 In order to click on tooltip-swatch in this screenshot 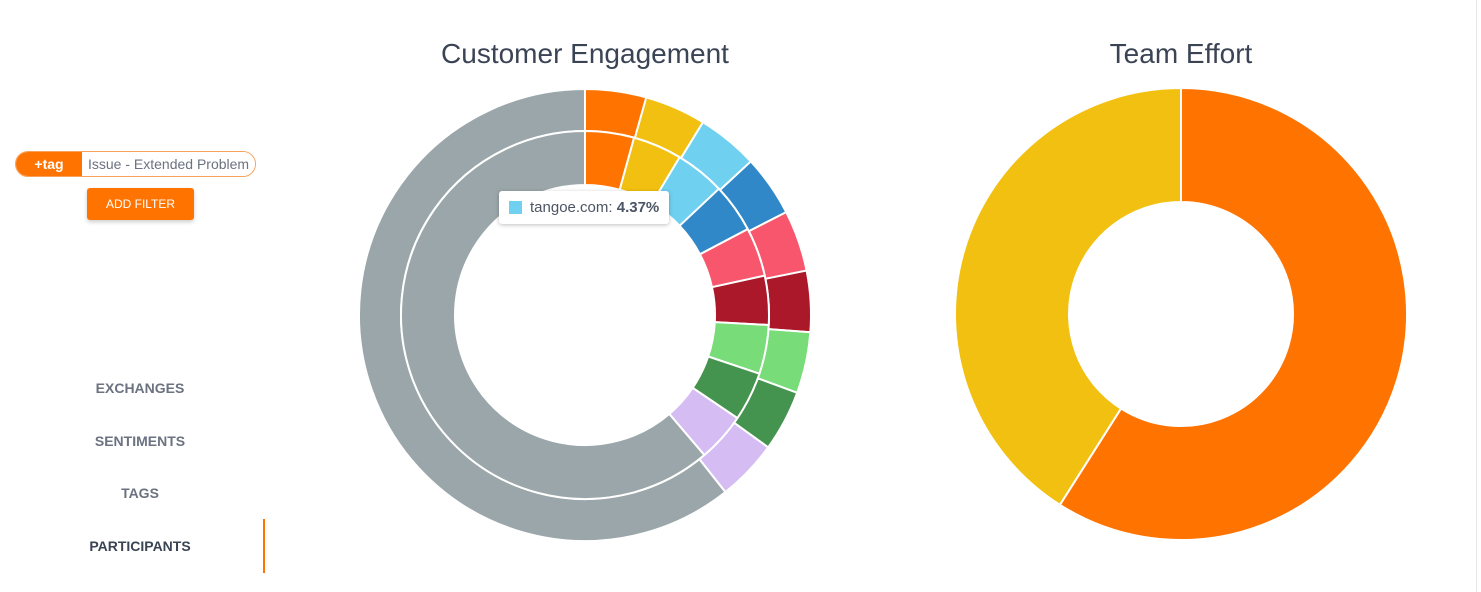, I will do `click(515, 207)`.